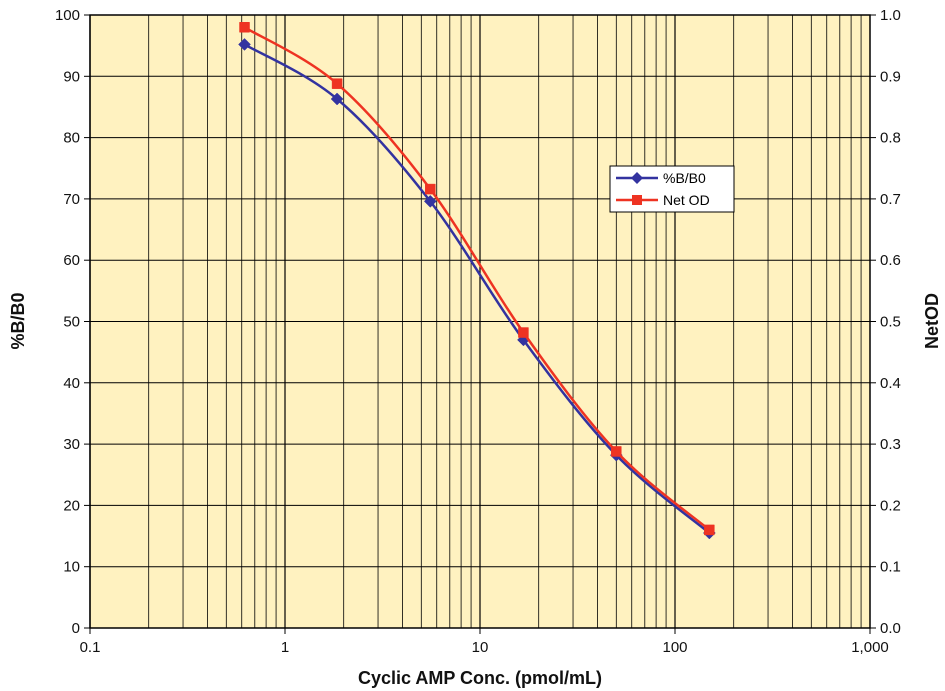 This screenshot has height=691, width=945. What do you see at coordinates (71, 322) in the screenshot?
I see `y-tick-label: 50` at bounding box center [71, 322].